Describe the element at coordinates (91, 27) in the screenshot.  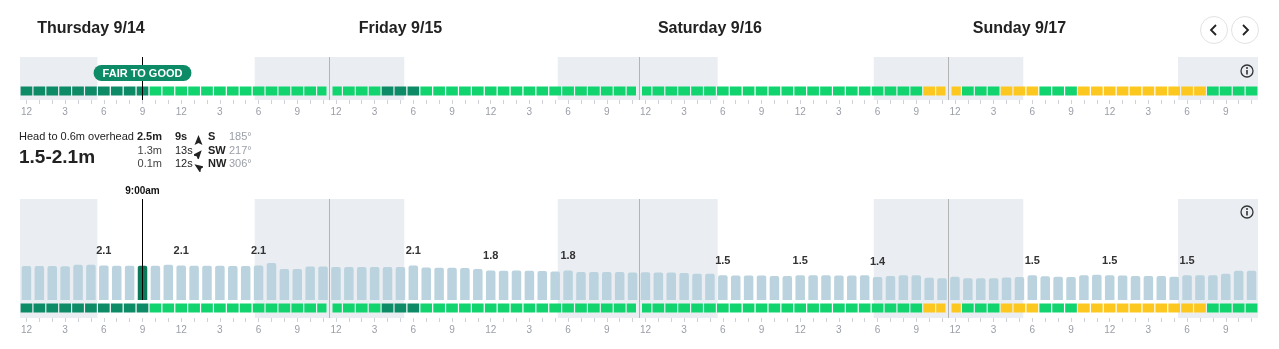
I see `x2-tick-label: Thursday 9/14` at that location.